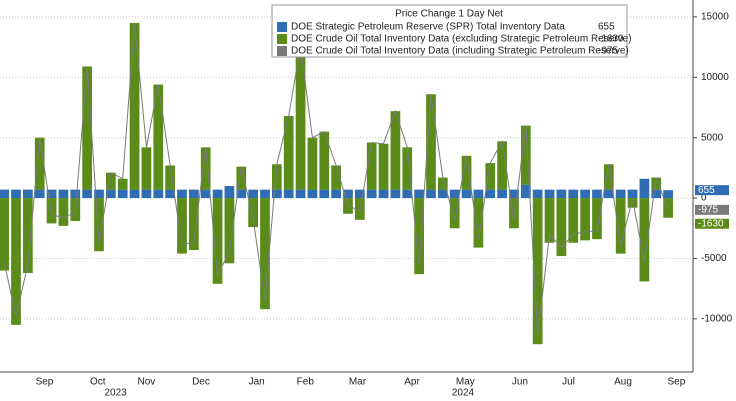 Image resolution: width=736 pixels, height=401 pixels. I want to click on x-tick-label: Oct, so click(98, 382).